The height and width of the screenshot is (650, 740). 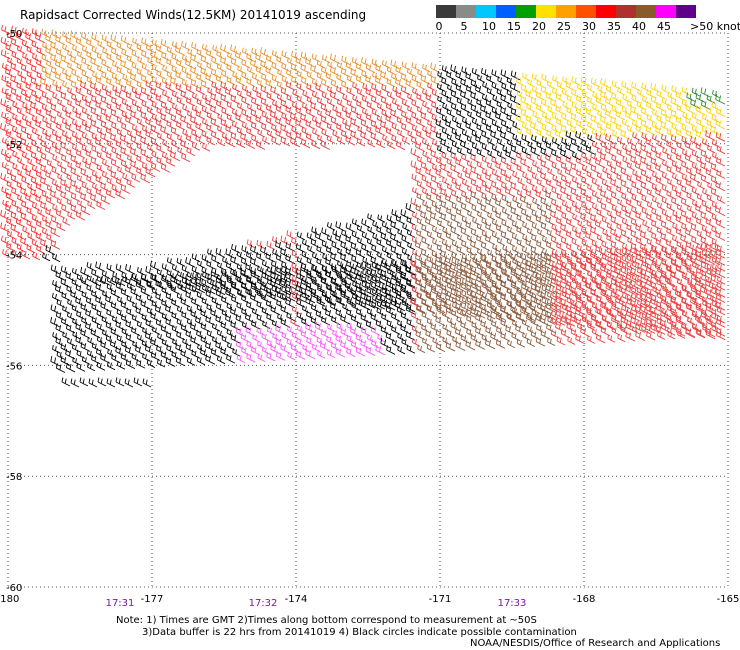 What do you see at coordinates (589, 26) in the screenshot?
I see `legend-label: 30` at bounding box center [589, 26].